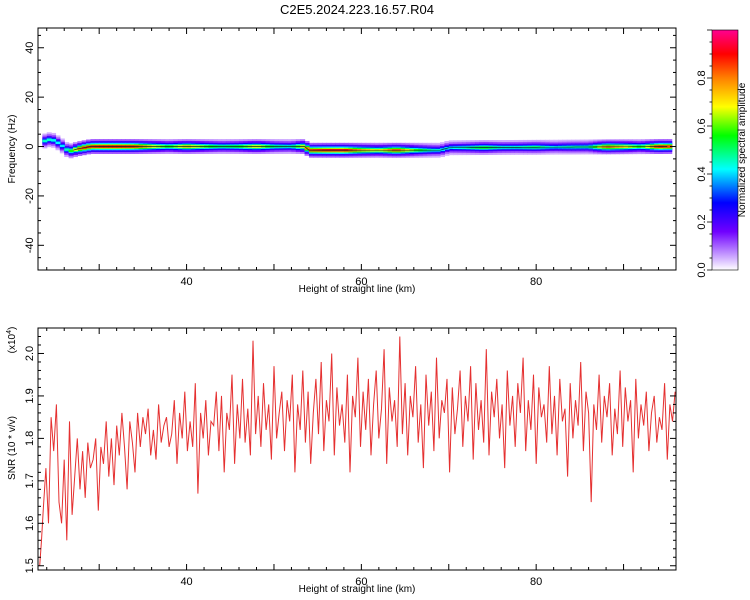 This screenshot has width=750, height=600. What do you see at coordinates (12, 448) in the screenshot?
I see `snr-ylabel: SNR (10 * v/v)` at bounding box center [12, 448].